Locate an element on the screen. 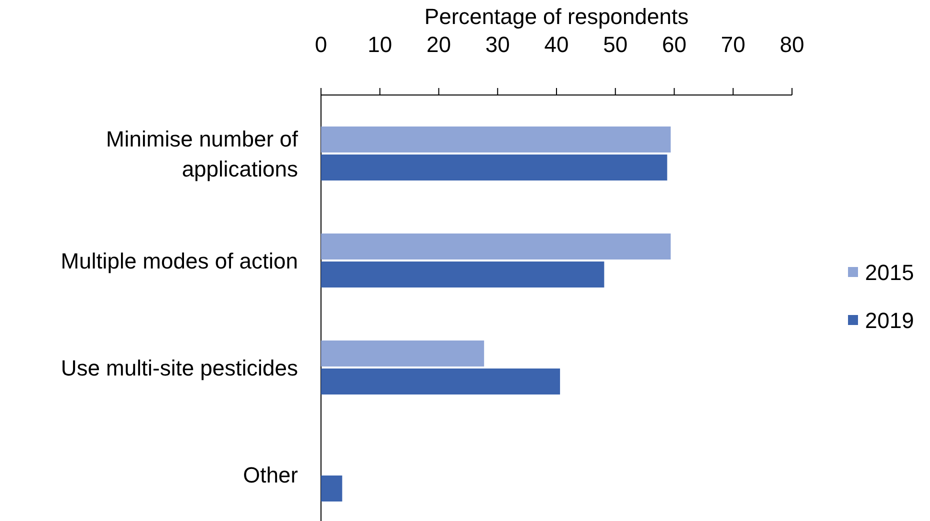 Image resolution: width=930 pixels, height=521 pixels. x-tick-label: 20 is located at coordinates (438, 44).